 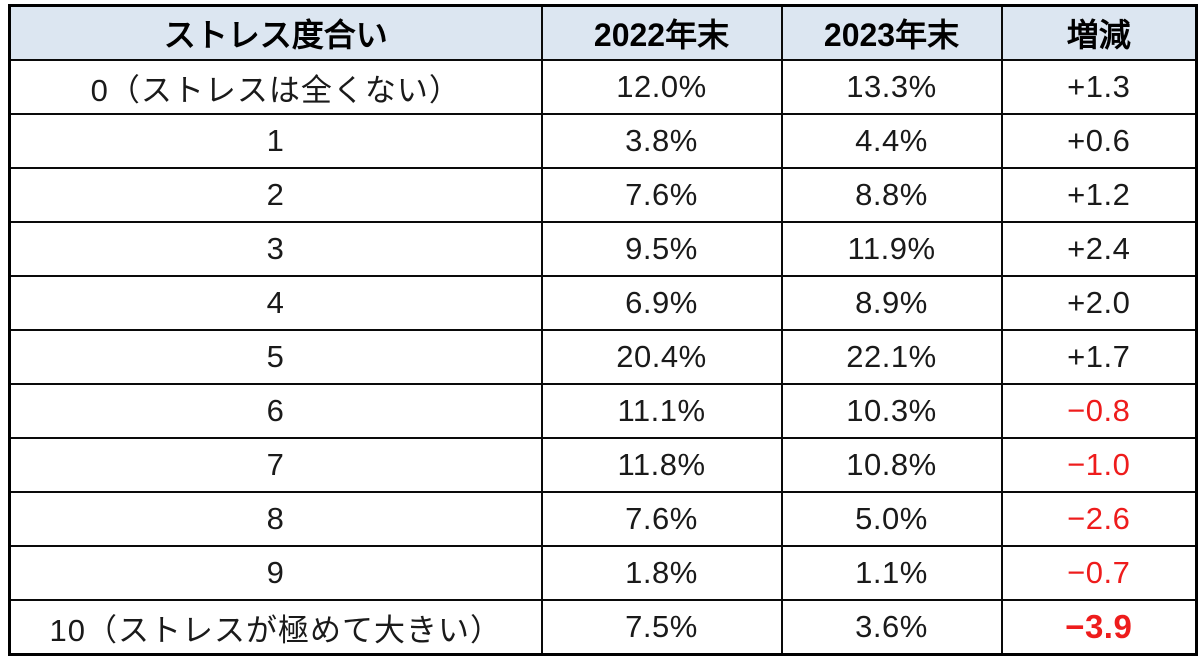 What do you see at coordinates (275, 195) in the screenshot?
I see `row-label: 2` at bounding box center [275, 195].